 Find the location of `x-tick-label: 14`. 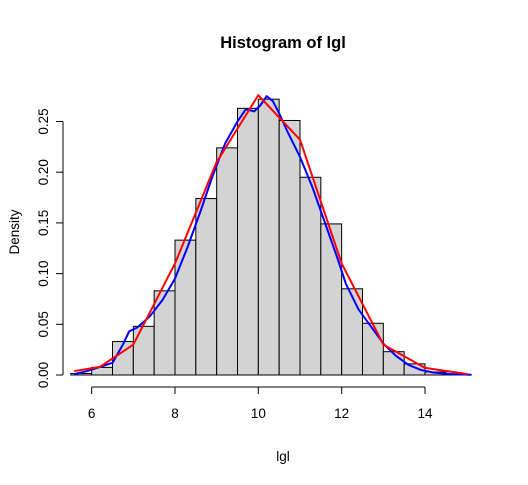

x-tick-label: 14 is located at coordinates (425, 413).